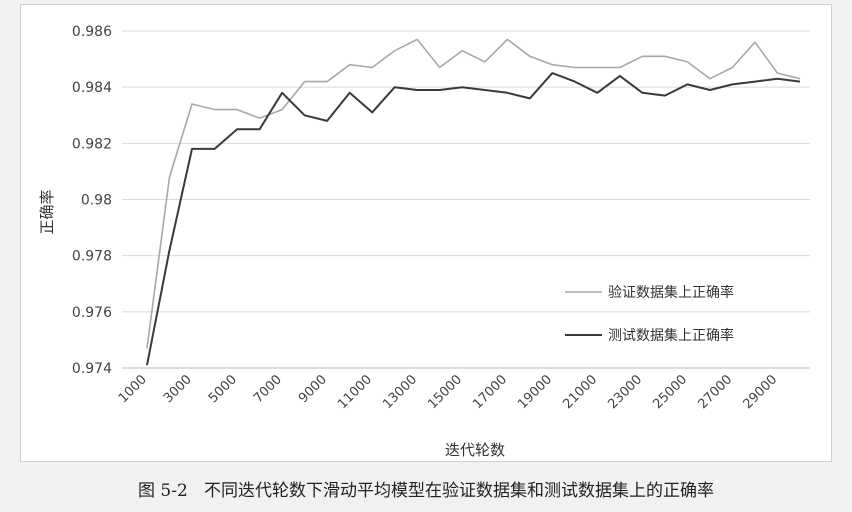 The image size is (852, 512). Describe the element at coordinates (96, 201) in the screenshot. I see `y-tick-label: 0.98` at that location.